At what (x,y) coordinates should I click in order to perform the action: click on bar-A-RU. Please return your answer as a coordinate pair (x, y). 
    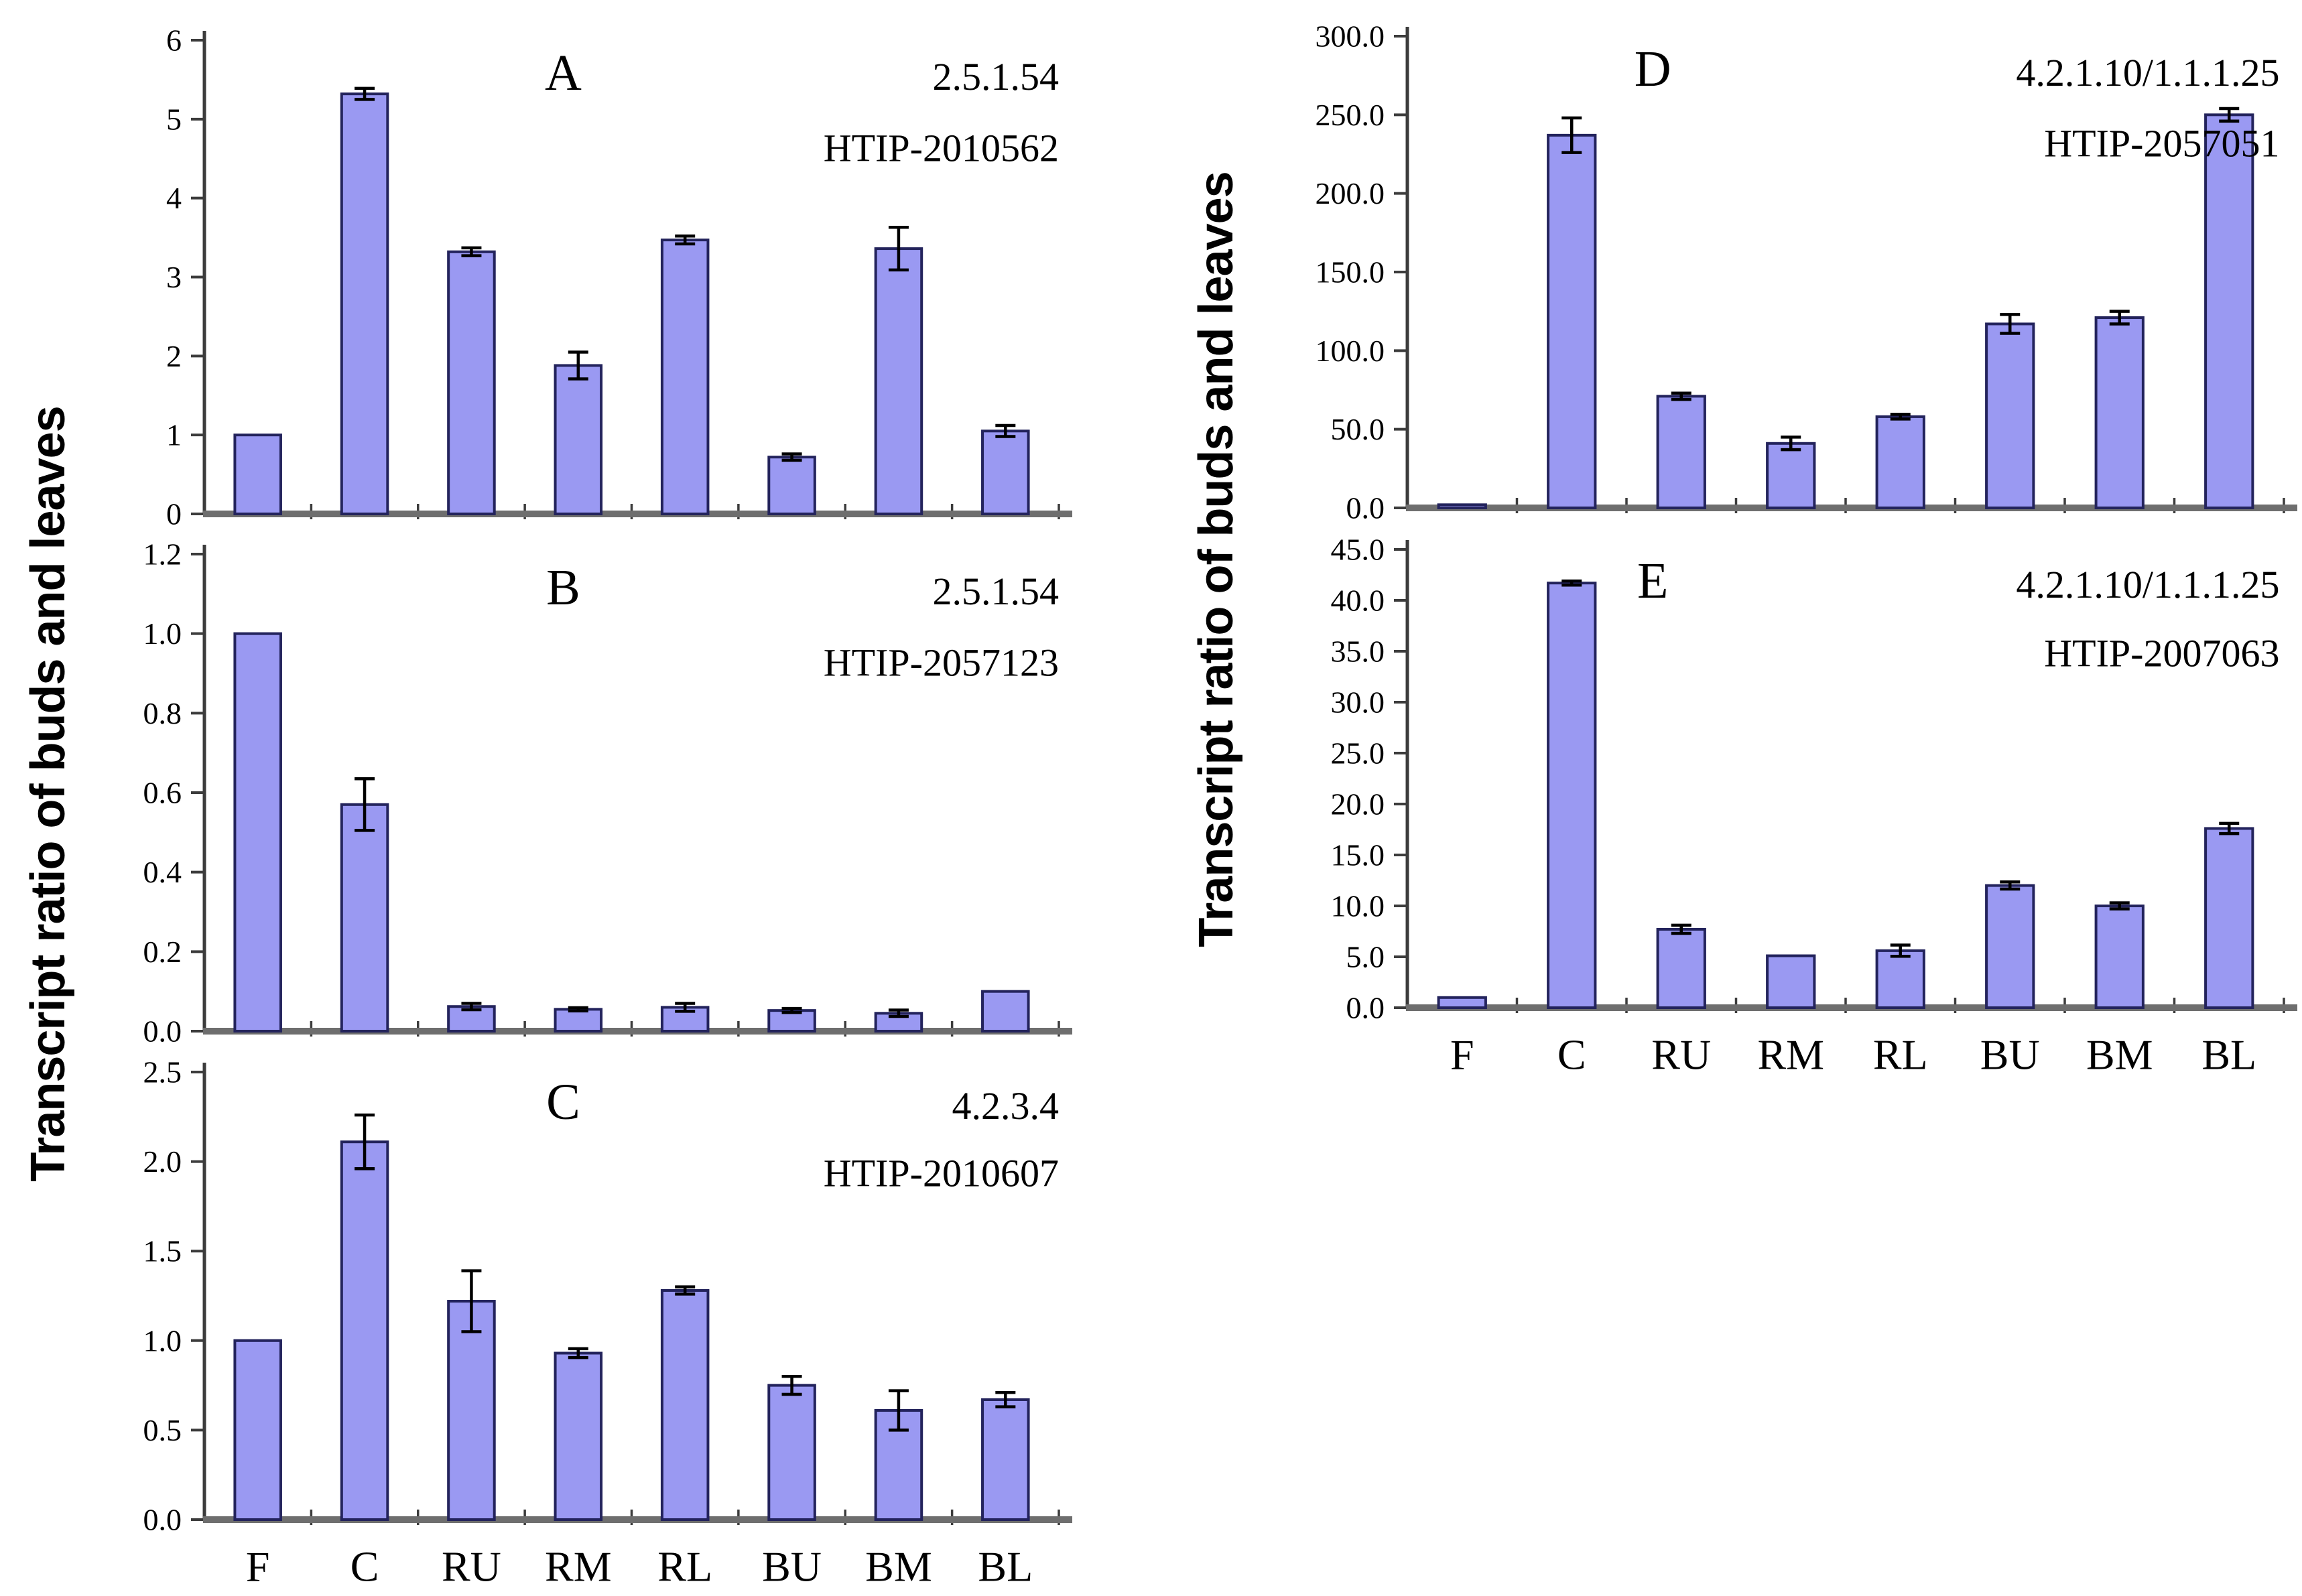
    Looking at the image, I should click on (471, 382).